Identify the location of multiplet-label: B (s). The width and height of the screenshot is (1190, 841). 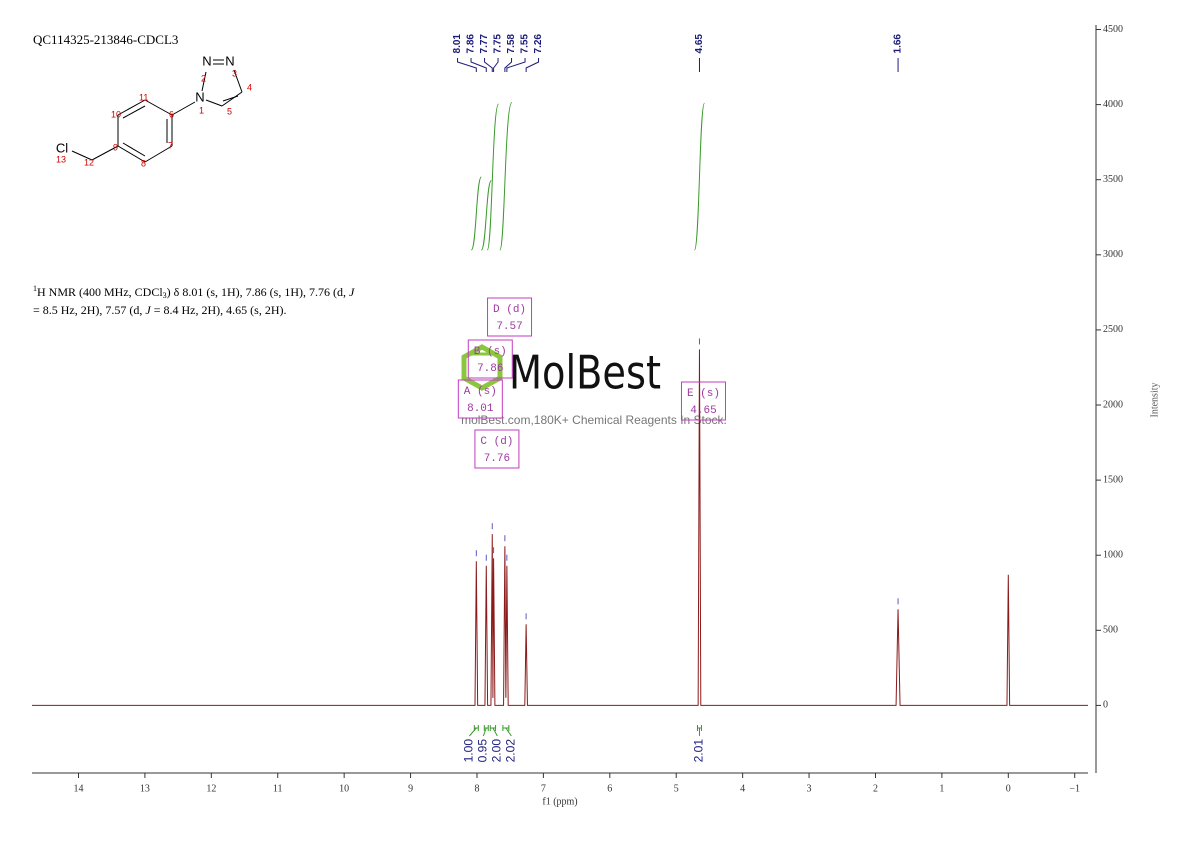
(490, 352).